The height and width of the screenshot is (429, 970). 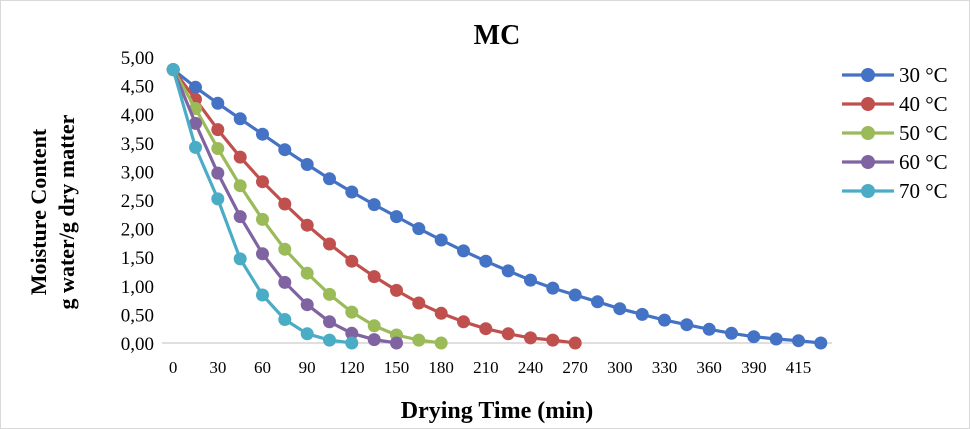 I want to click on chart-title: MC, so click(x=497, y=35).